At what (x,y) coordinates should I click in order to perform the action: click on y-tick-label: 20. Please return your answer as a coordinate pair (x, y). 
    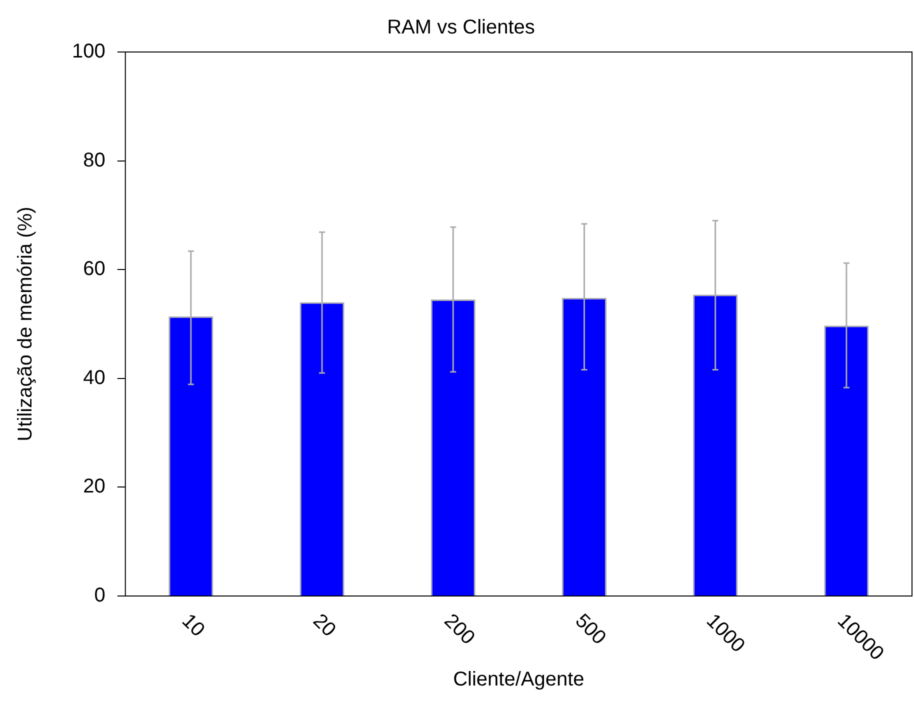
    Looking at the image, I should click on (94, 487).